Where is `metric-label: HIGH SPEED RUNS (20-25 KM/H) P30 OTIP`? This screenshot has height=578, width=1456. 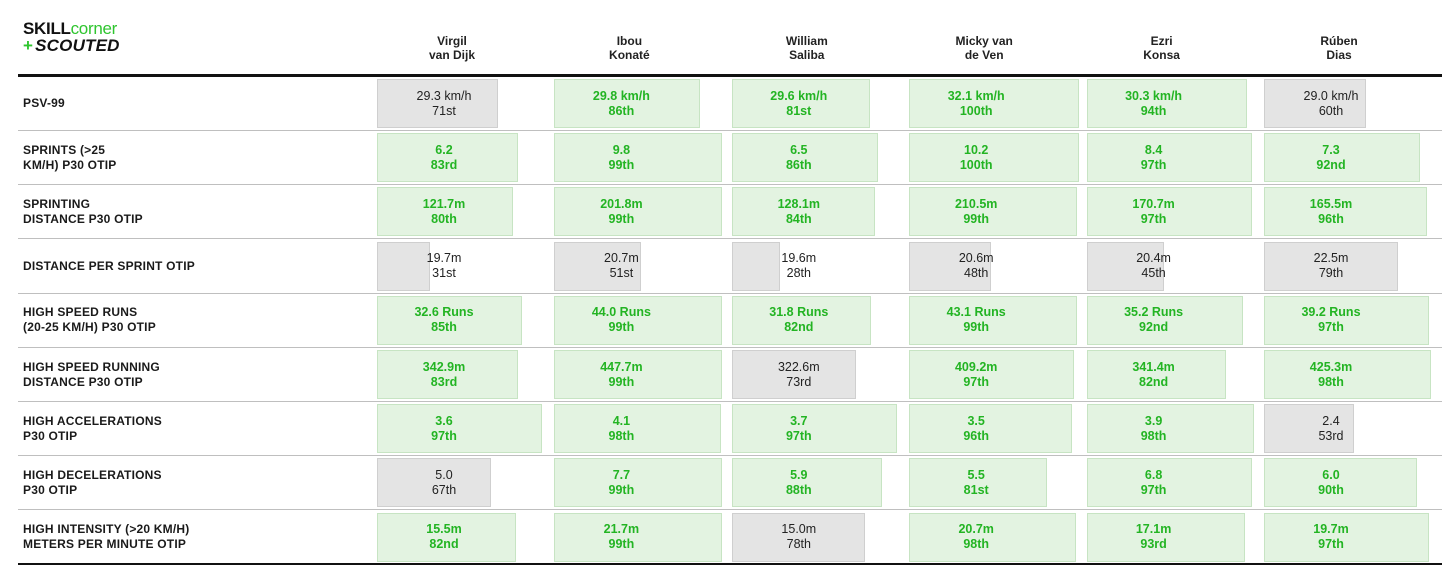 metric-label: HIGH SPEED RUNS (20-25 KM/H) P30 OTIP is located at coordinates (193, 320).